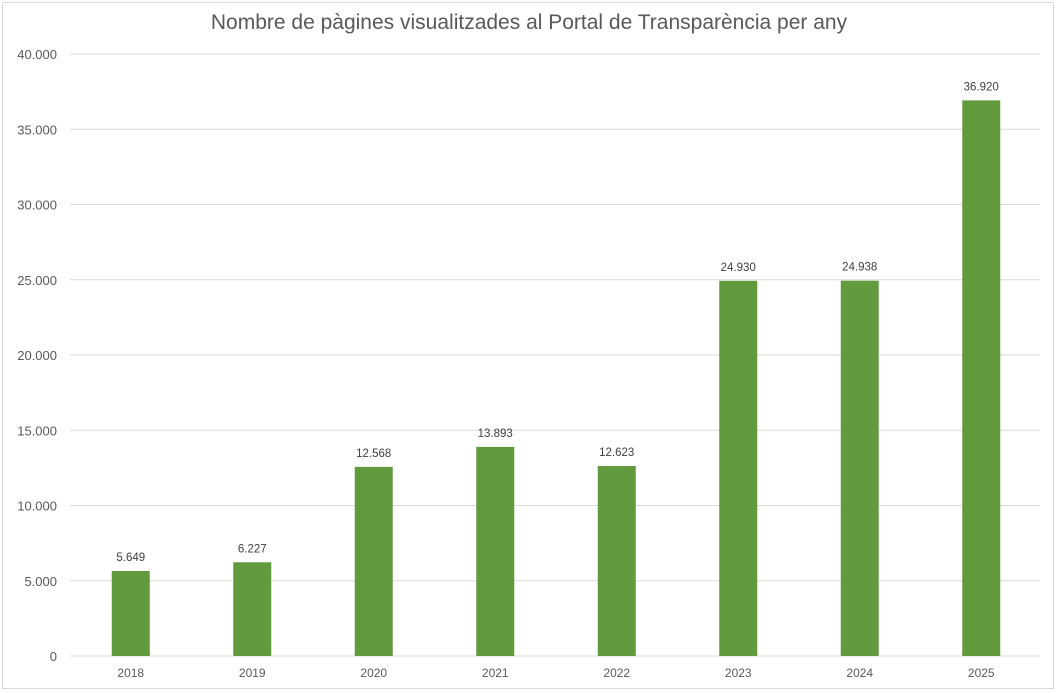 The image size is (1058, 693). I want to click on y-tick-label: 5.000, so click(40, 581).